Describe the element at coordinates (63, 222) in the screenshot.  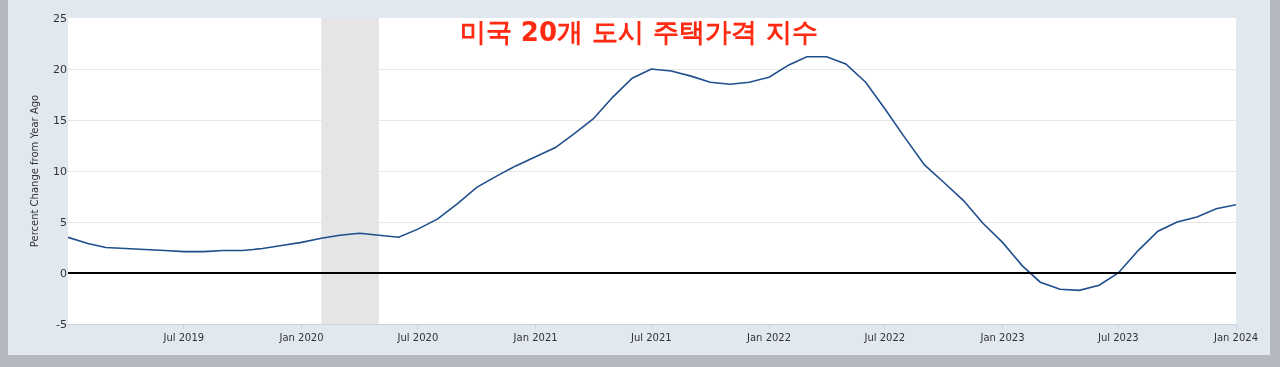
I see `y-tick-label: 5` at that location.